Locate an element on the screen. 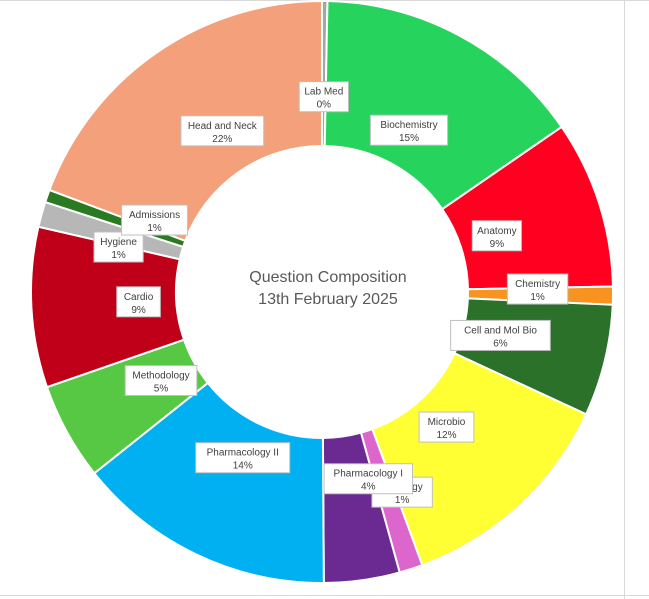 The width and height of the screenshot is (649, 599). data-label-percent: 0% is located at coordinates (324, 105).